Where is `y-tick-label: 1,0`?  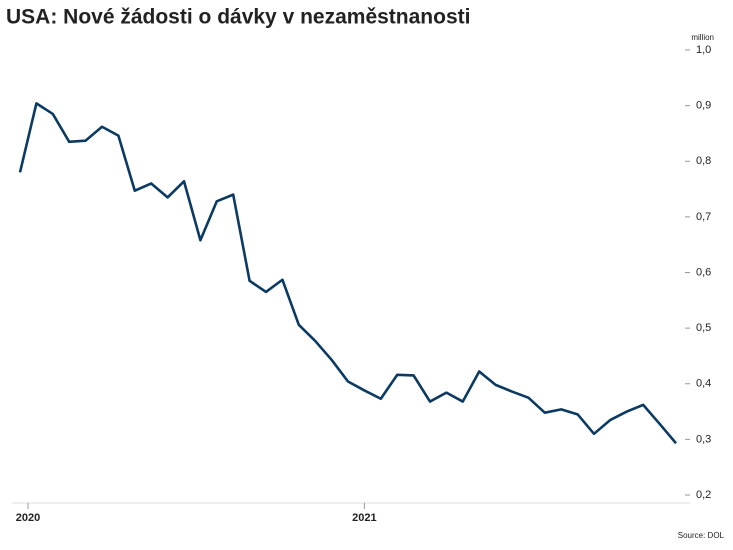 y-tick-label: 1,0 is located at coordinates (703, 50).